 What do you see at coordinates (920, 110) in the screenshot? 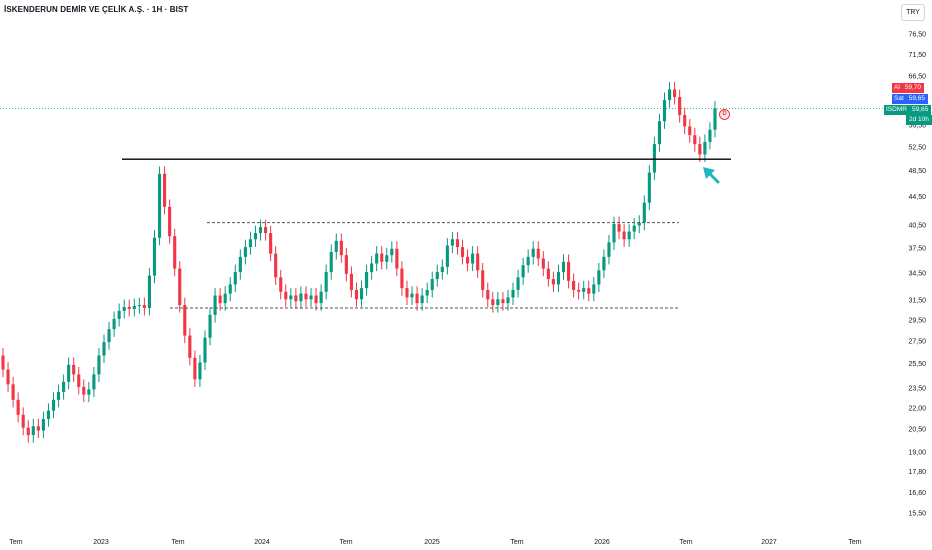
I see `last-value: 59,65` at bounding box center [920, 110].